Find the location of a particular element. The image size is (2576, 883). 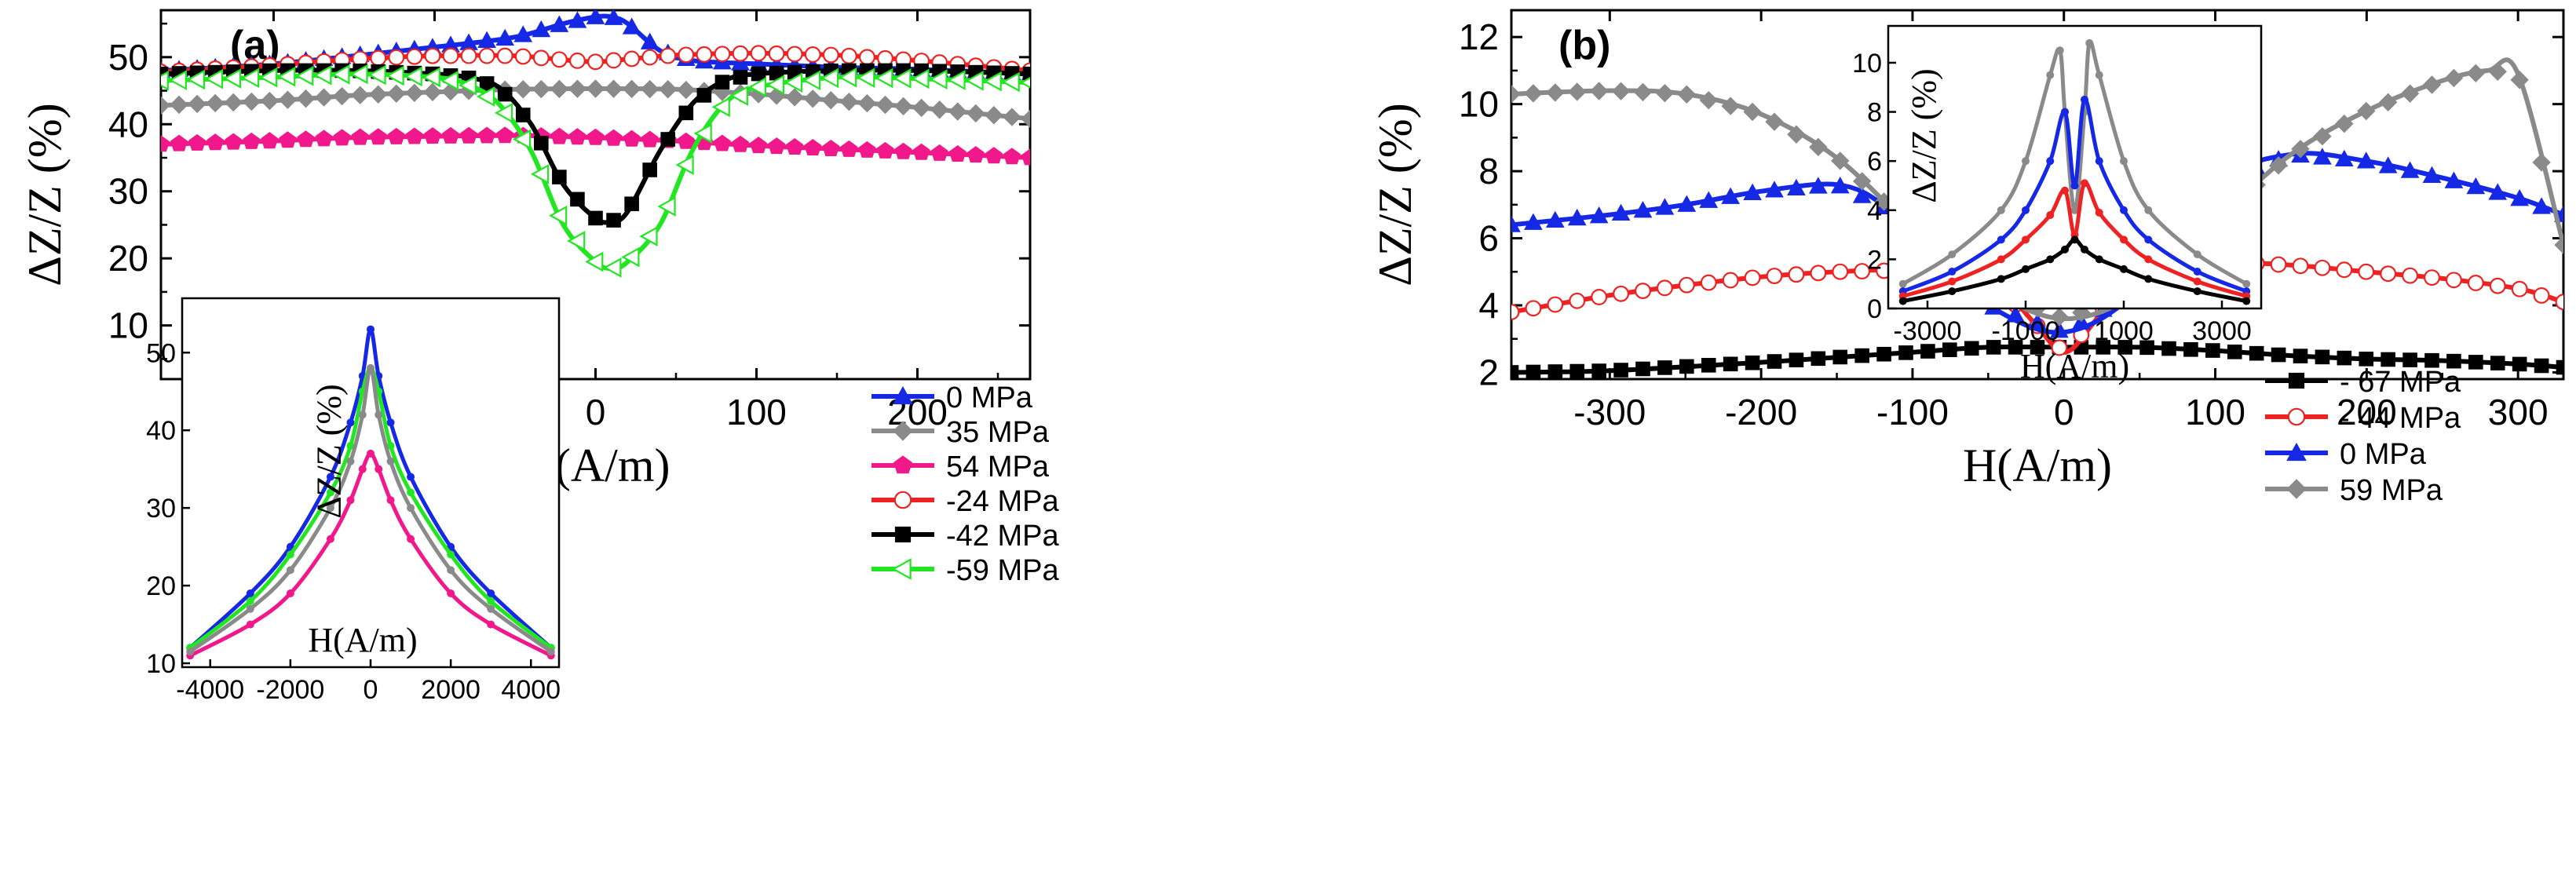

inset-y-tick-label: 40 is located at coordinates (161, 431).